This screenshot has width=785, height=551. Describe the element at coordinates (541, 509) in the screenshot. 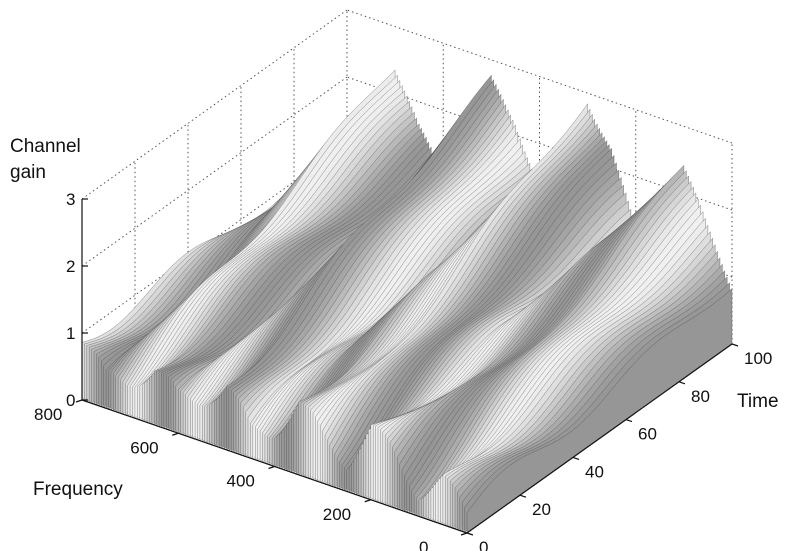

I see `y-tick-label: 20` at that location.